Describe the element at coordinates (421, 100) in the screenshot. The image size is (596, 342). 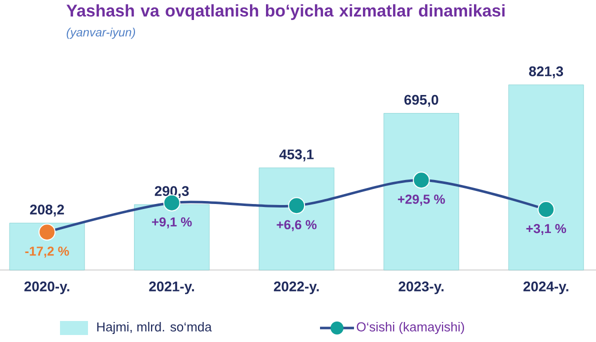
I see `data-label: 695,0` at that location.